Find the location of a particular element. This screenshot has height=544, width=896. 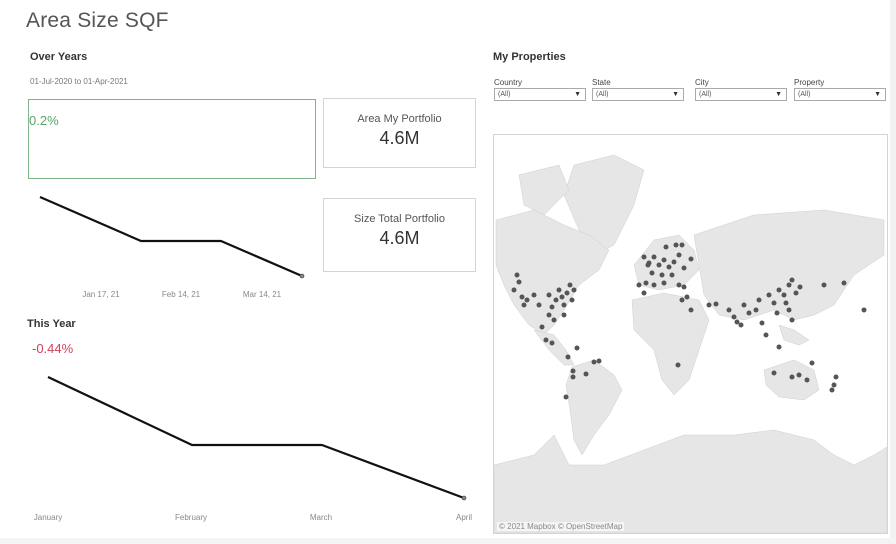

axis-tick-mar14: Mar 14, 21 is located at coordinates (262, 294).